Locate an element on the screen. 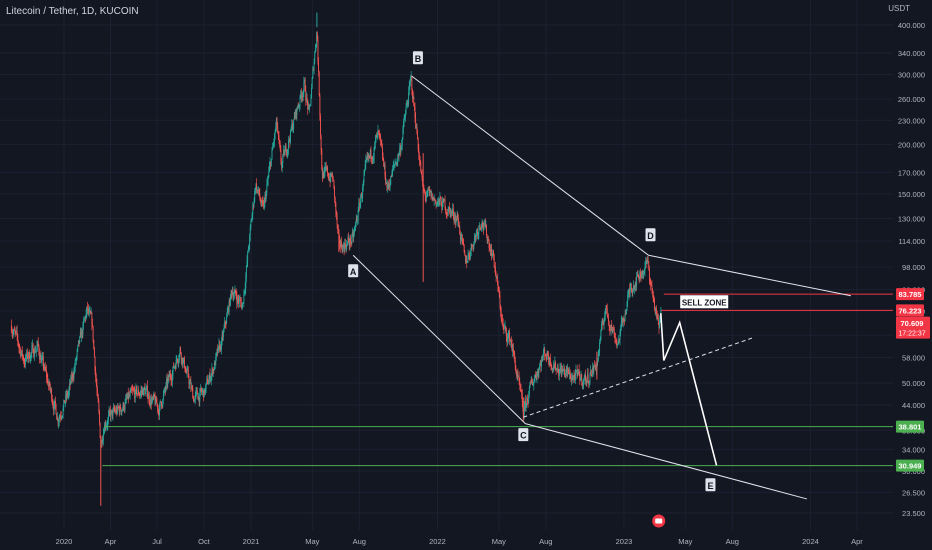  time-tick-label: Aug is located at coordinates (359, 541).